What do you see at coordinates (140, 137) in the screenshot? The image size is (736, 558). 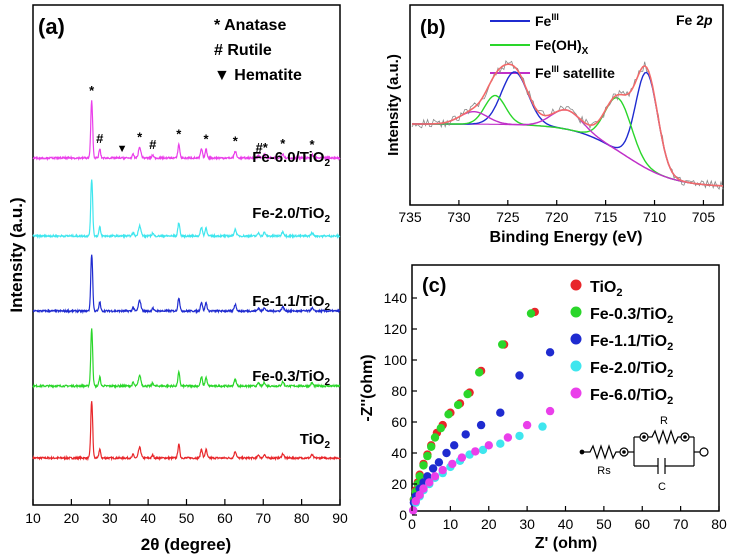 I see `peak-marker-3: *` at bounding box center [140, 137].